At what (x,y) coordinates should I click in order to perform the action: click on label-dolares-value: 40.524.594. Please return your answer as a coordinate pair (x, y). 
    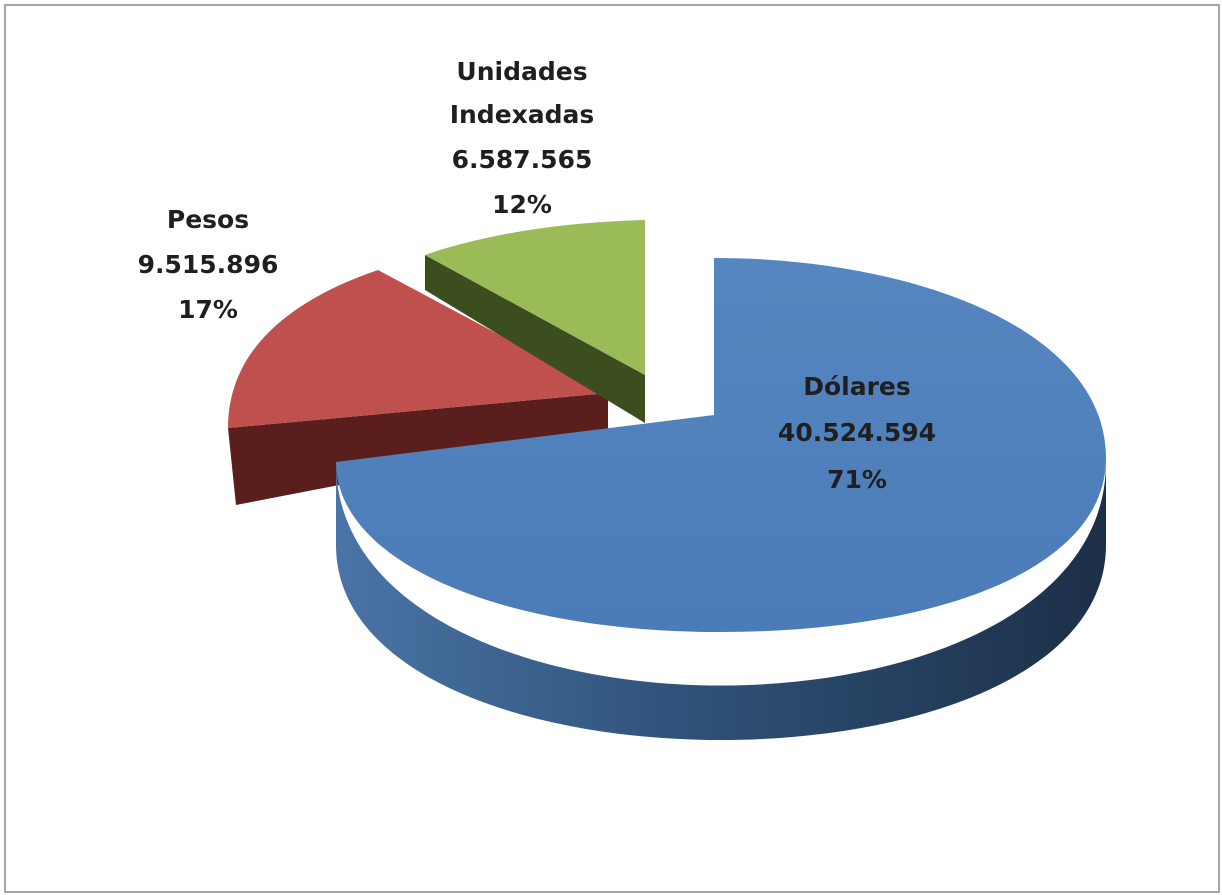
    Looking at the image, I should click on (857, 432).